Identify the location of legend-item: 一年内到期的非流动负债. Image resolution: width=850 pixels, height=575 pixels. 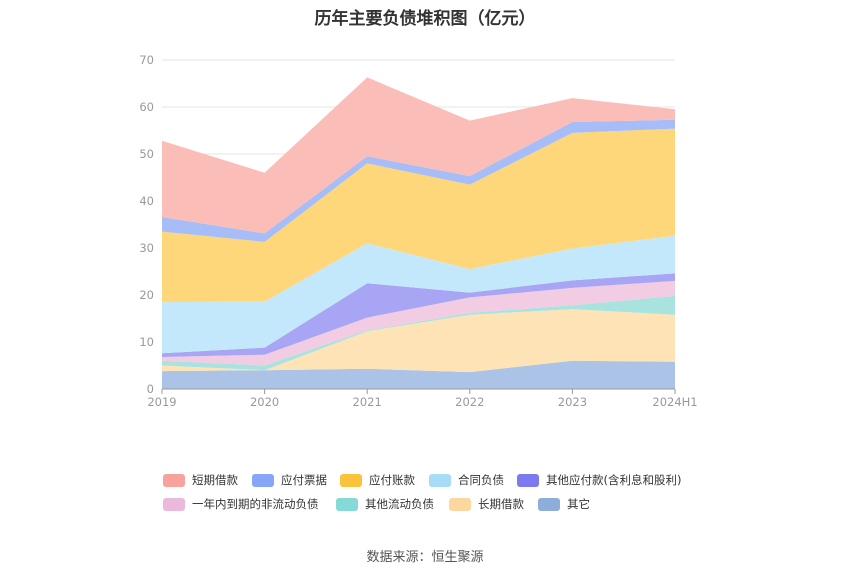
(241, 504).